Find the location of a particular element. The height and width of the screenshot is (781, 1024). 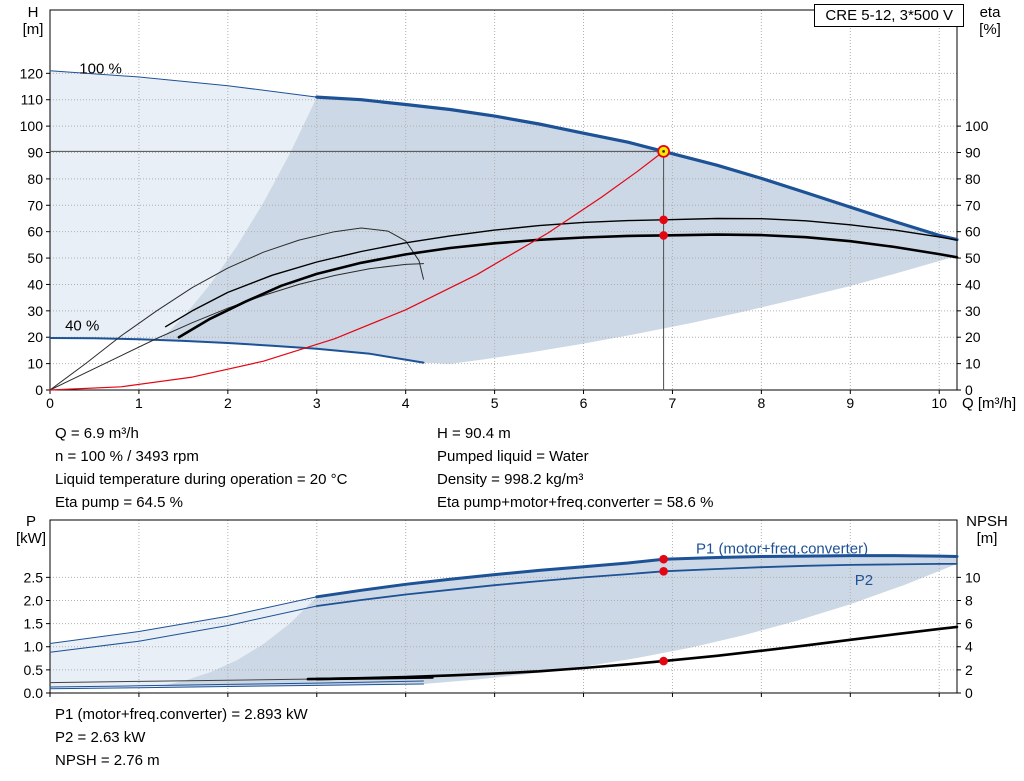

left-tick-label: 2.0 is located at coordinates (34, 600).